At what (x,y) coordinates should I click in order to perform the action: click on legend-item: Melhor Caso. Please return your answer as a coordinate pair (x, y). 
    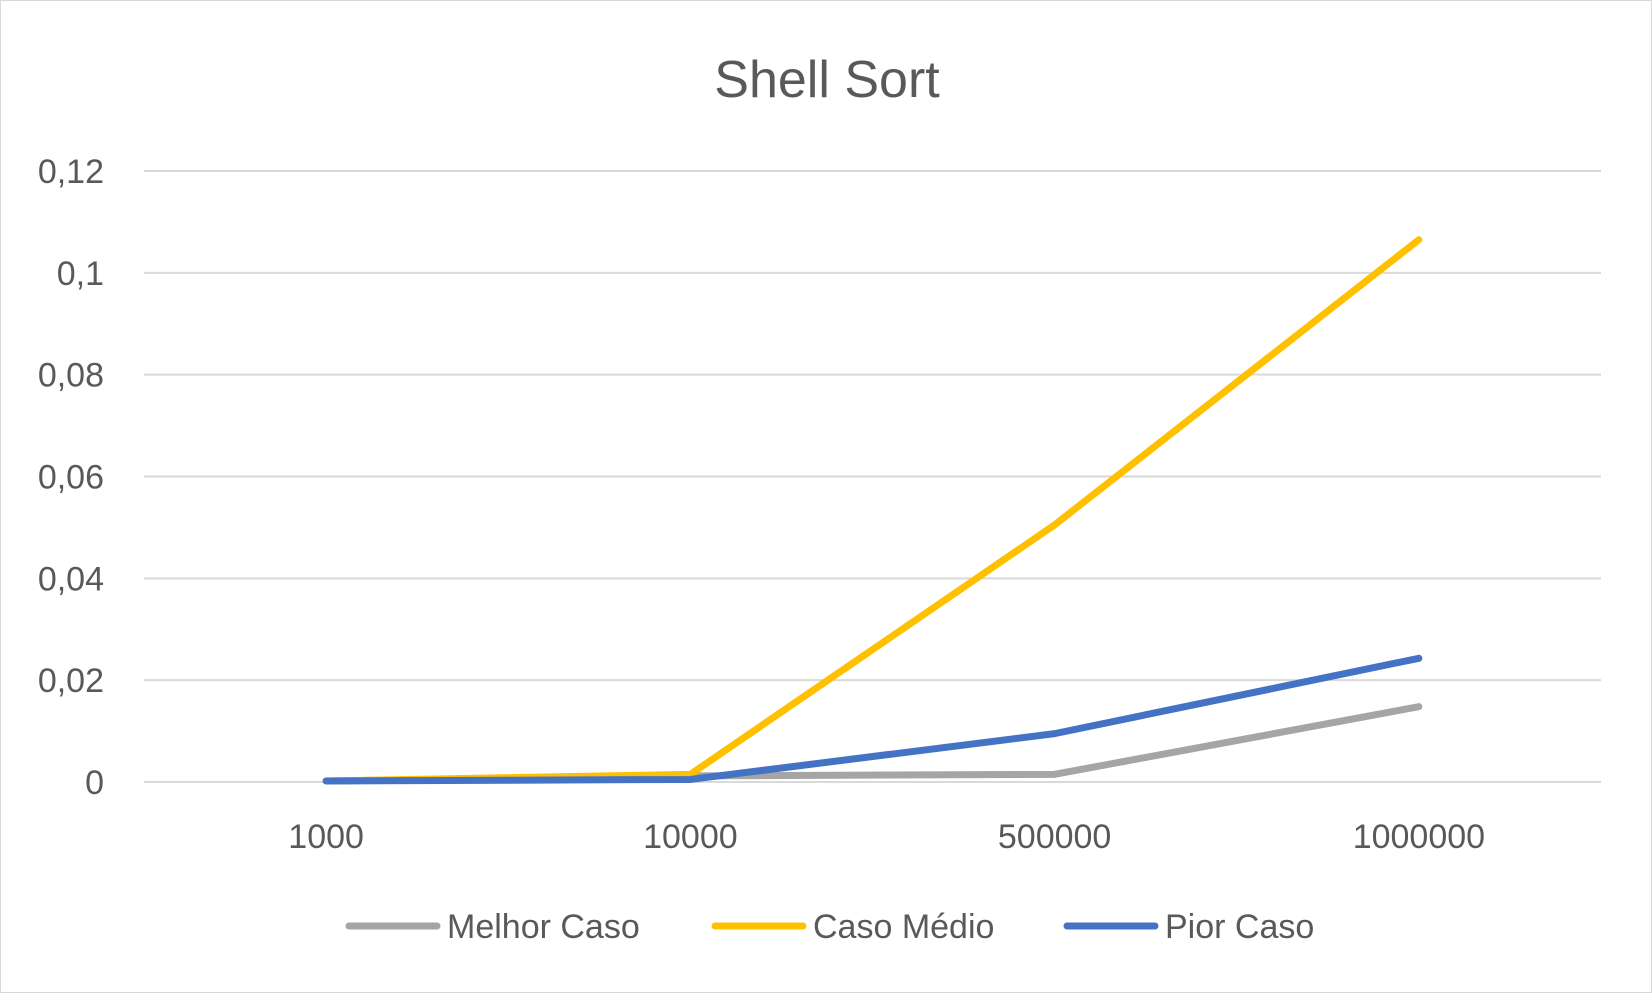
    Looking at the image, I should click on (492, 927).